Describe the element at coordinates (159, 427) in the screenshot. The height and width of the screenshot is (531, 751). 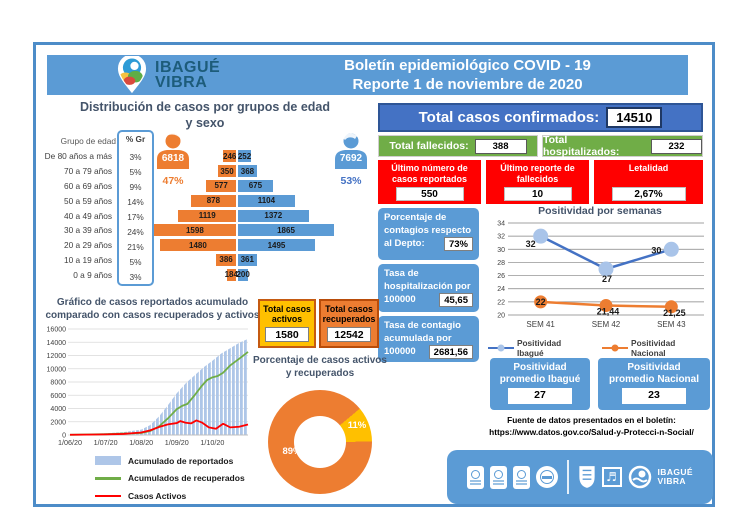
I see `active-line` at that location.